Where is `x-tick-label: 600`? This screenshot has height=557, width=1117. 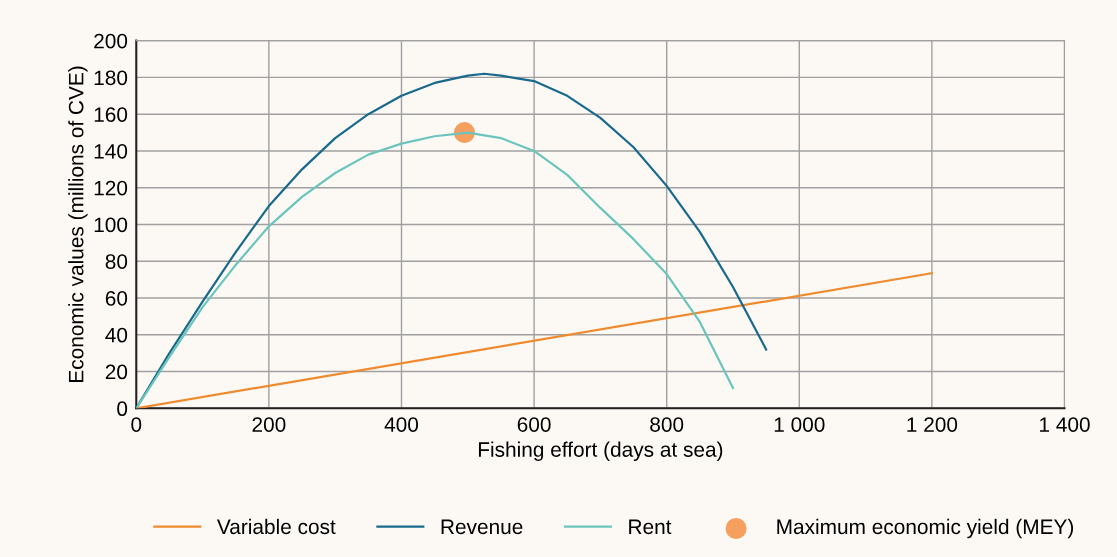
x-tick-label: 600 is located at coordinates (534, 424).